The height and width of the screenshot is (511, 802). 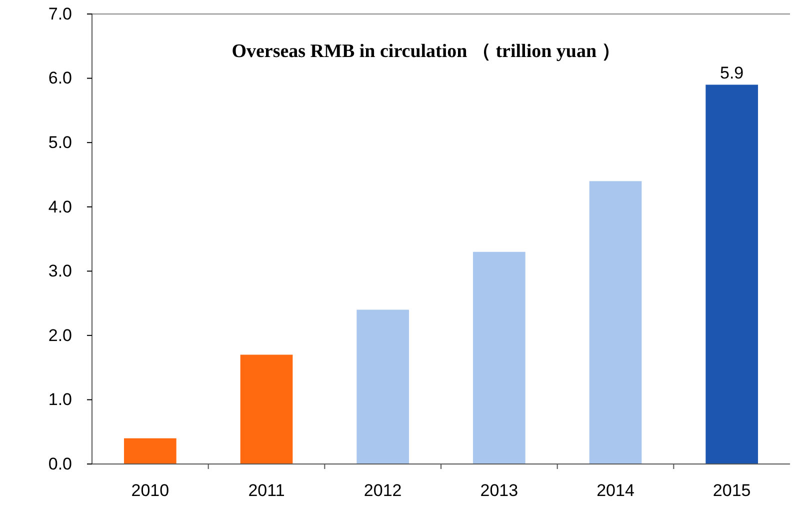 I want to click on y-tick-label: 1.0, so click(x=60, y=400).